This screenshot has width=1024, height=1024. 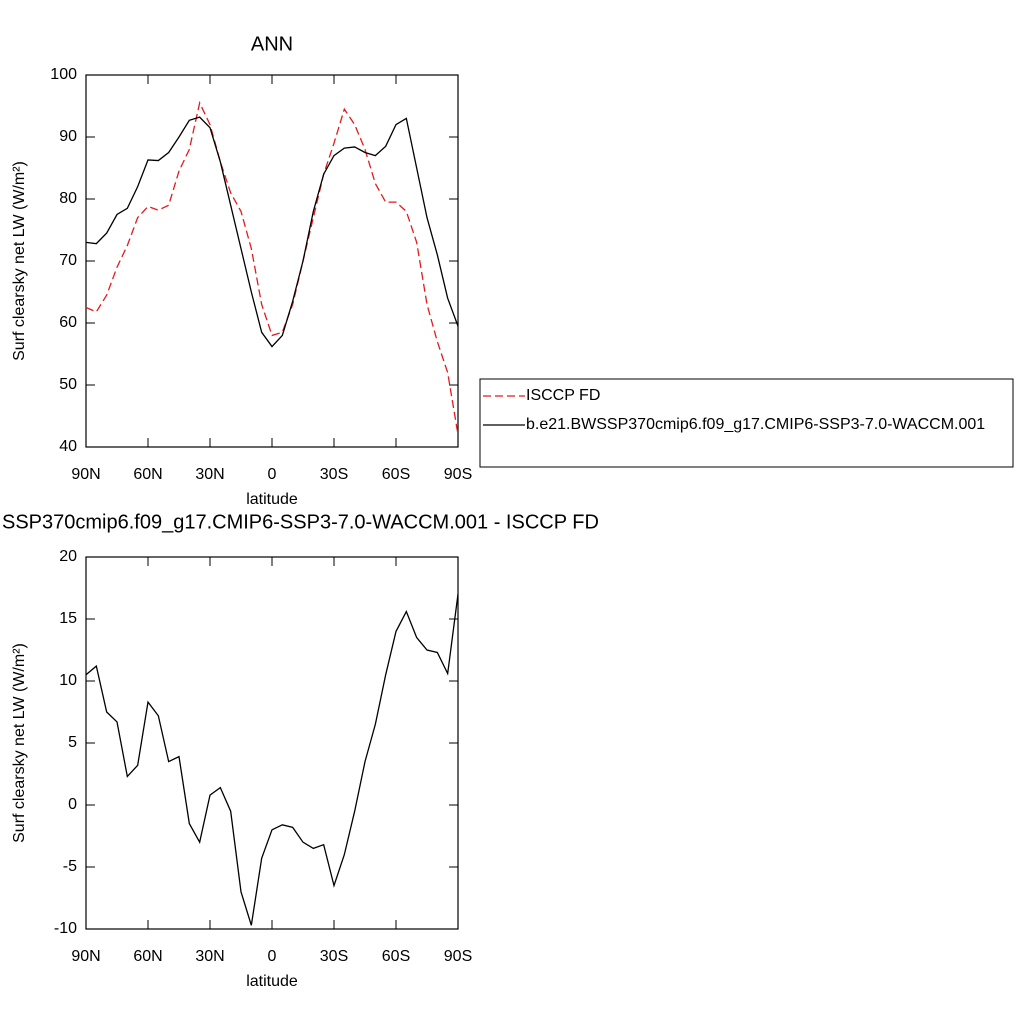 I want to click on plot-frame, so click(x=272, y=261).